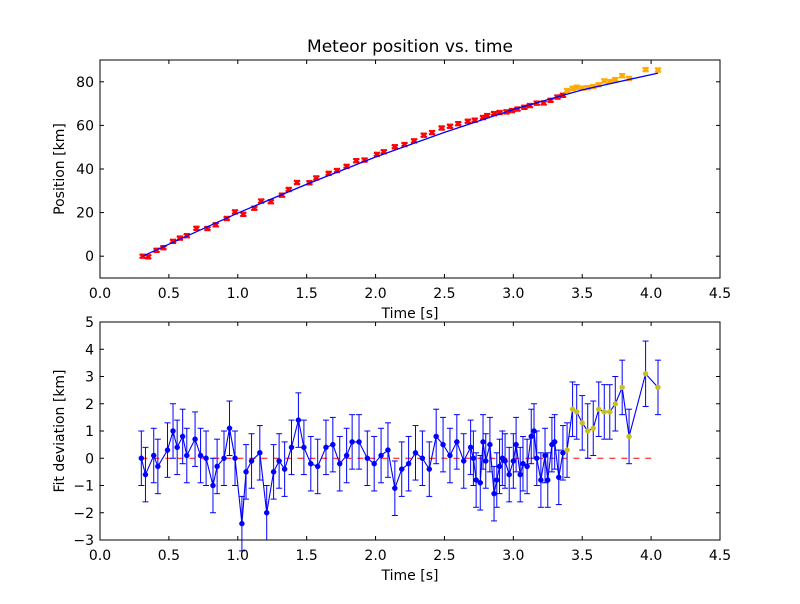 This screenshot has height=604, width=800. What do you see at coordinates (444, 294) in the screenshot?
I see `x-tick-label: 2.5` at bounding box center [444, 294].